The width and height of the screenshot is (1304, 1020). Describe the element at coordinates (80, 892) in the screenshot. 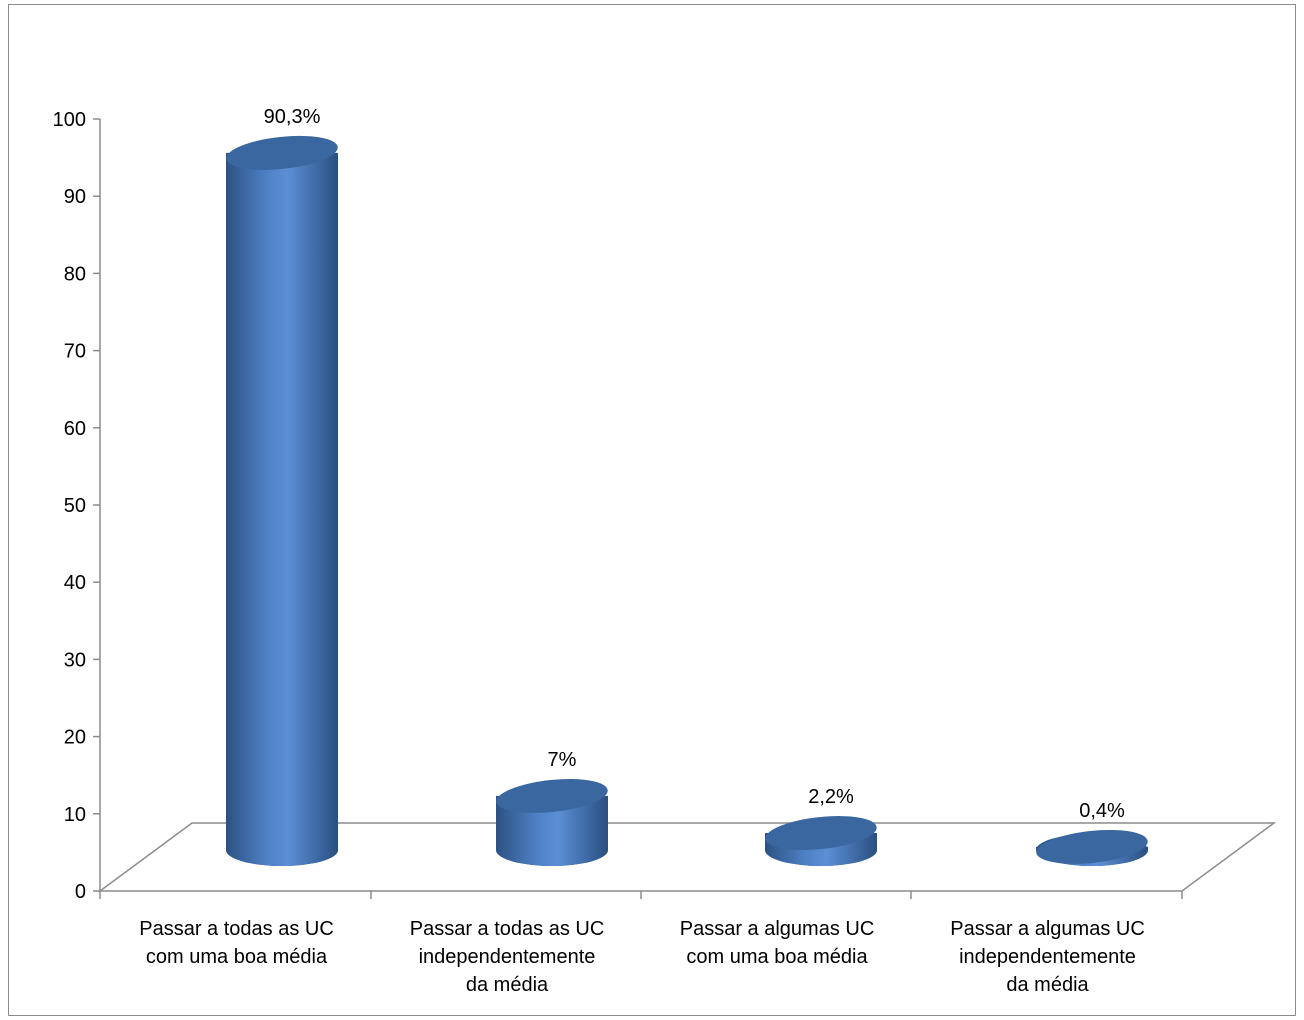

I see `y-tick-label: 0` at that location.